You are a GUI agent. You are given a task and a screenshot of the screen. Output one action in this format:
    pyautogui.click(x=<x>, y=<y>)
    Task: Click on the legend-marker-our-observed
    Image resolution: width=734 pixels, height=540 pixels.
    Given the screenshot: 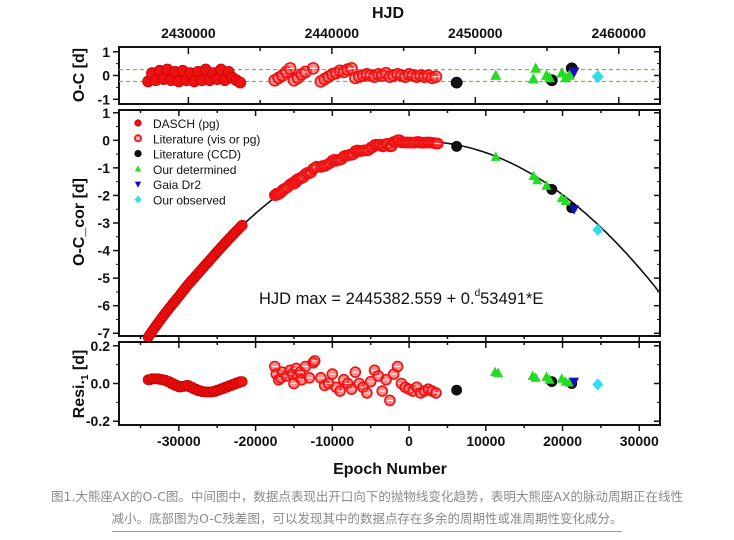 What is the action you would take?
    pyautogui.click(x=138, y=199)
    